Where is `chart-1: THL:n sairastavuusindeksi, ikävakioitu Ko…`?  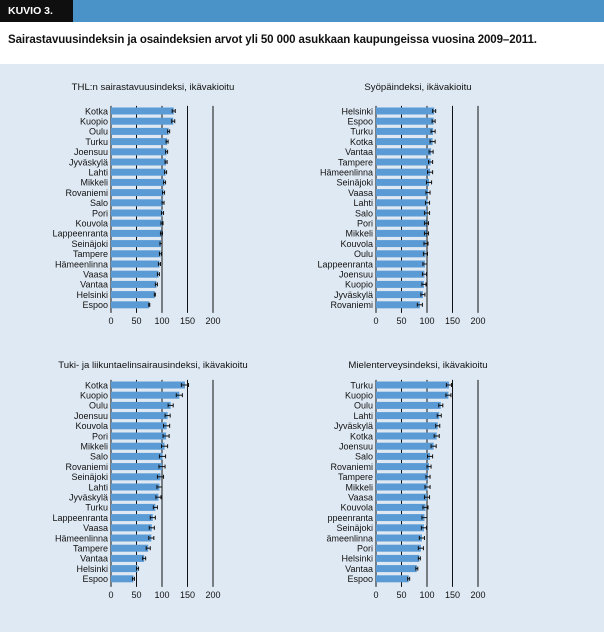 chart-1: THL:n sairastavuusindeksi, ikävakioitu Ko… is located at coordinates (143, 204).